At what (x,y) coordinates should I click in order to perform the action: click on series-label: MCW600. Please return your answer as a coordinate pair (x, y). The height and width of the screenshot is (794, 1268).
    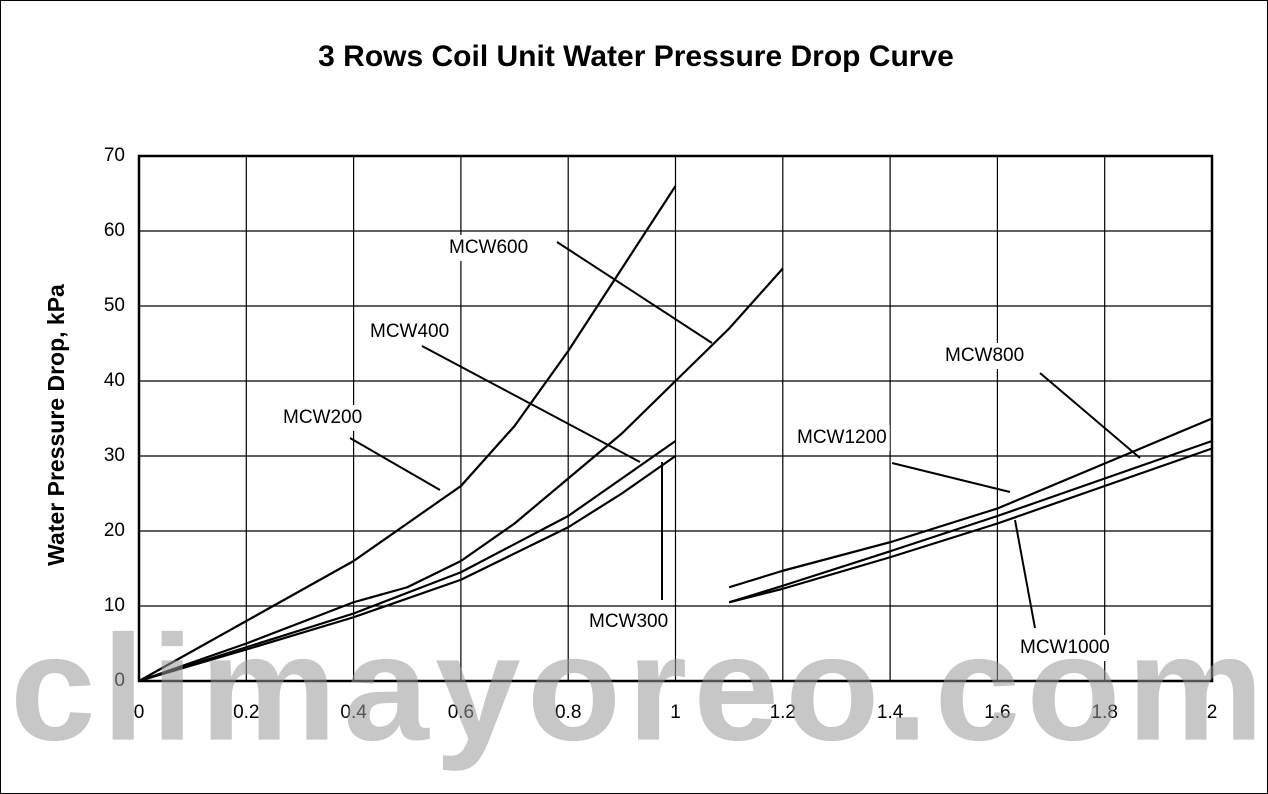
    Looking at the image, I should click on (488, 247).